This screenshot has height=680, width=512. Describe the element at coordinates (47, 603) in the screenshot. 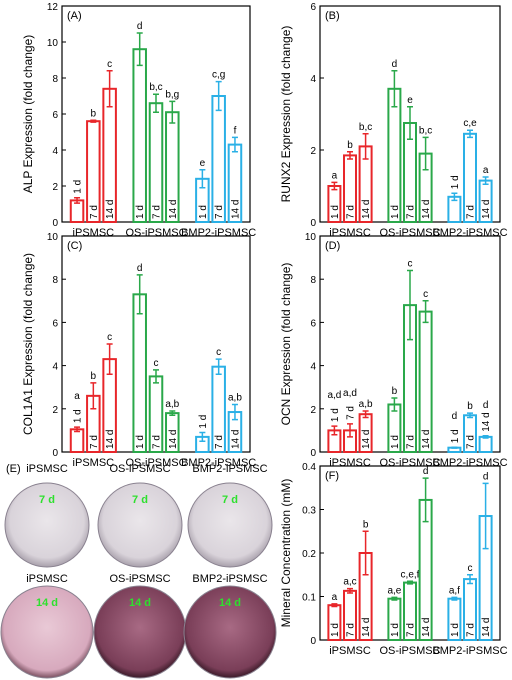

I see `well-time: 14 d` at that location.